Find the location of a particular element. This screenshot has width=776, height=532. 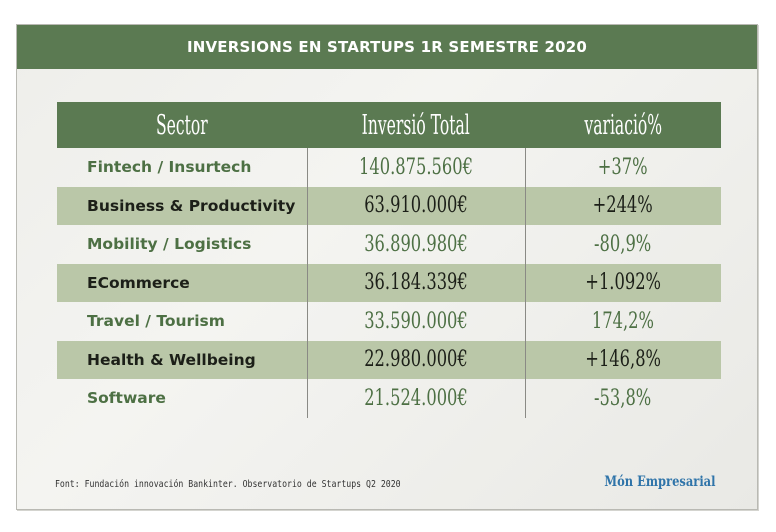

investment-cell: 36.184.339€ is located at coordinates (416, 283).